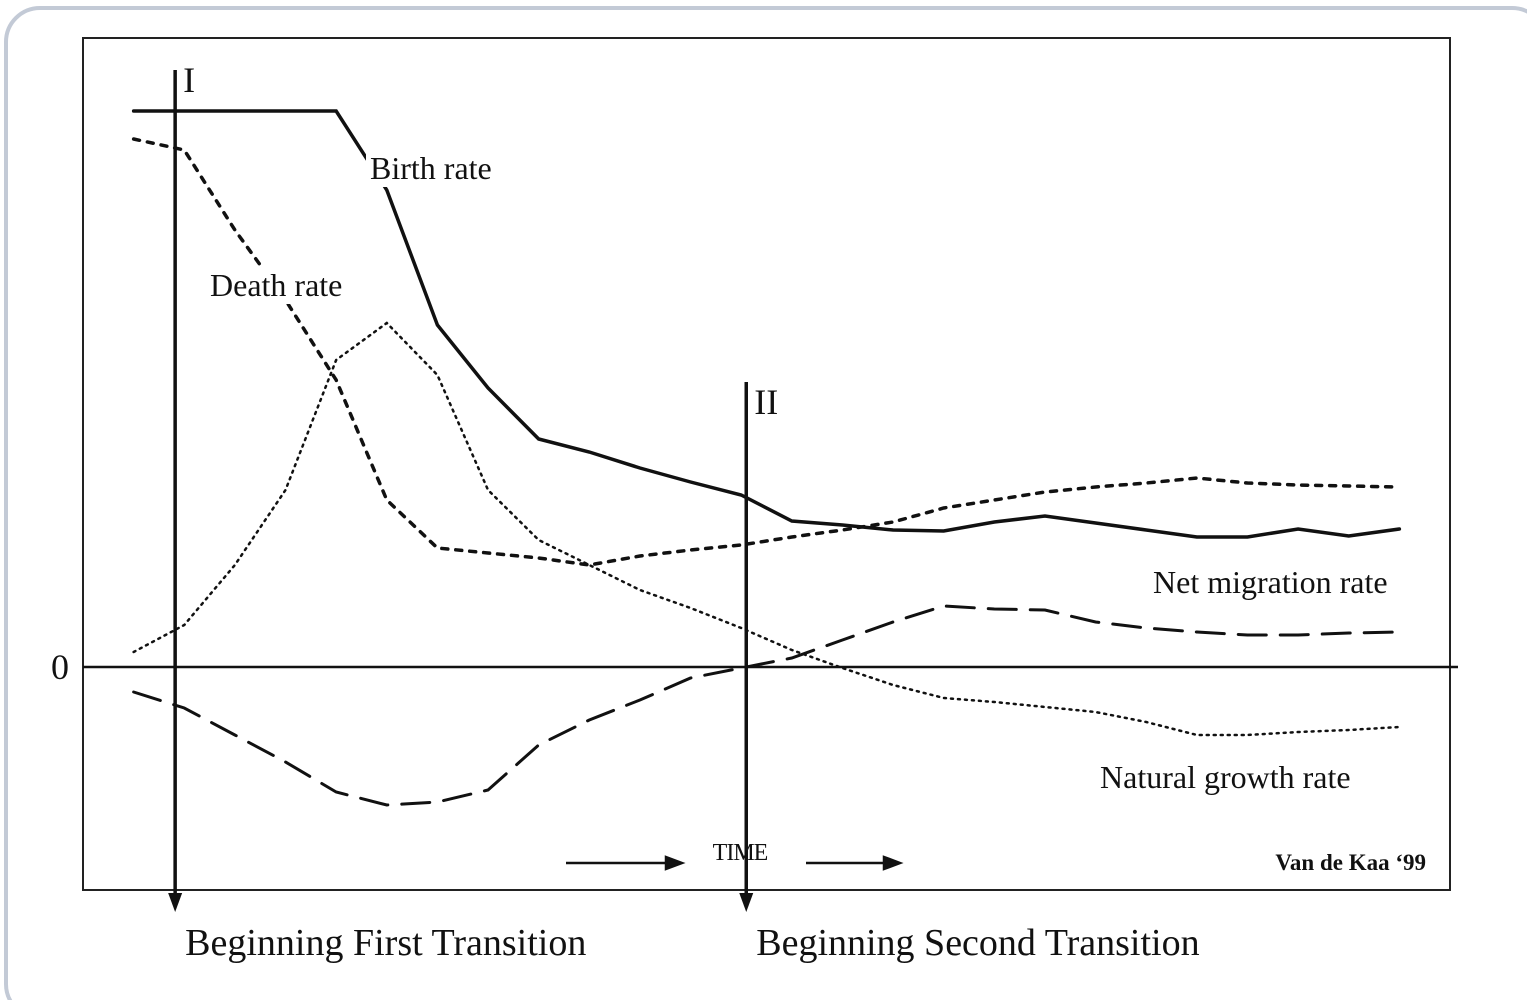  What do you see at coordinates (766, 402) in the screenshot?
I see `marker-label: II` at bounding box center [766, 402].